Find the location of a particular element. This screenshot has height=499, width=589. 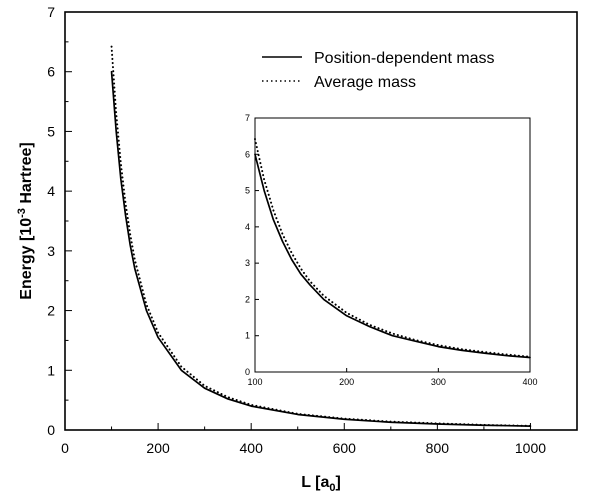

main-x-tick-label: 1000 is located at coordinates (530, 448).